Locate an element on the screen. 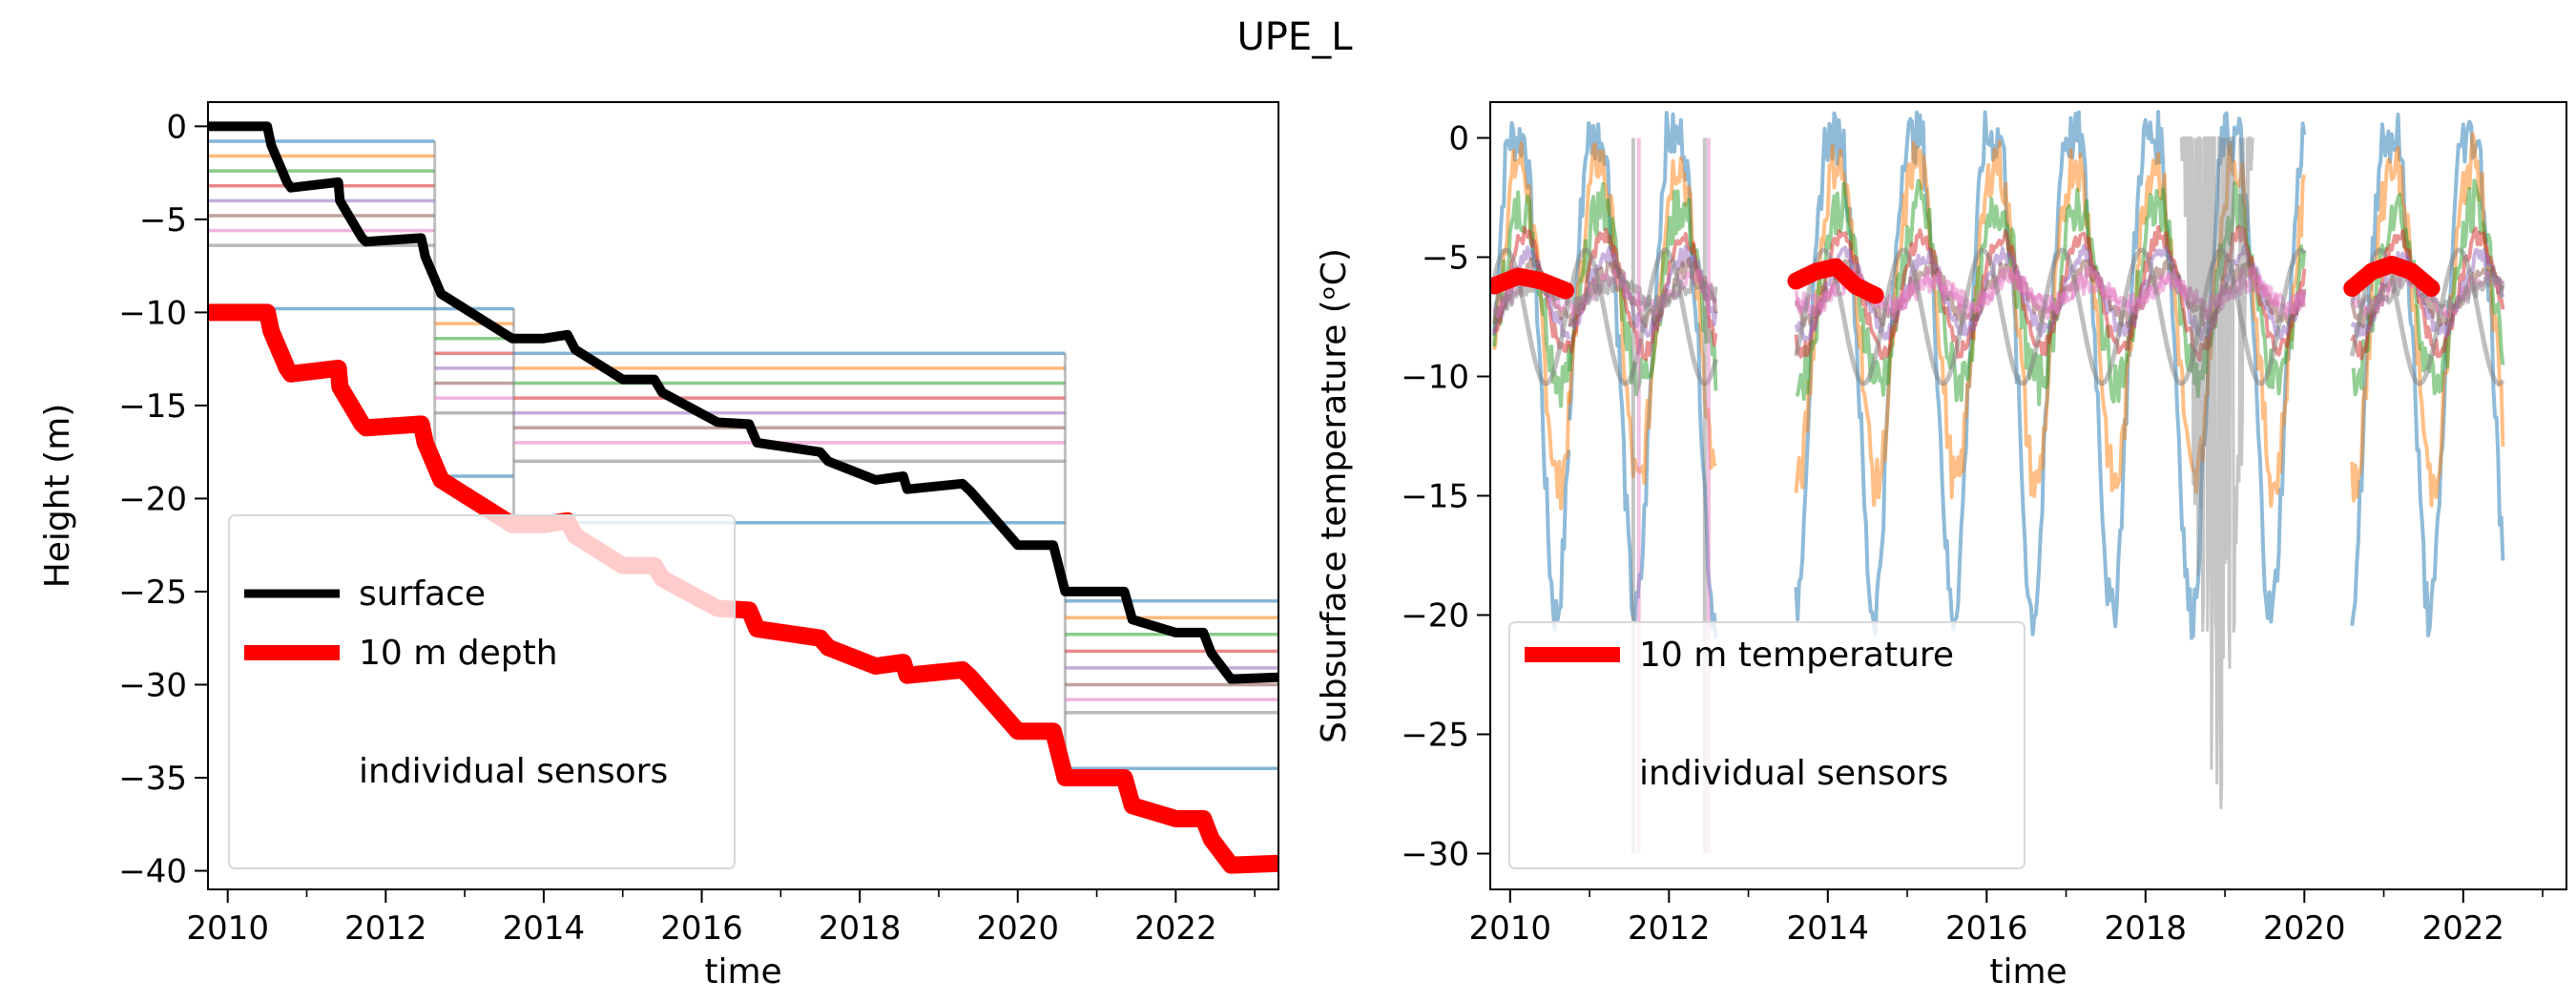  legend: surface 10 m depth individual sensors is located at coordinates (482, 691).